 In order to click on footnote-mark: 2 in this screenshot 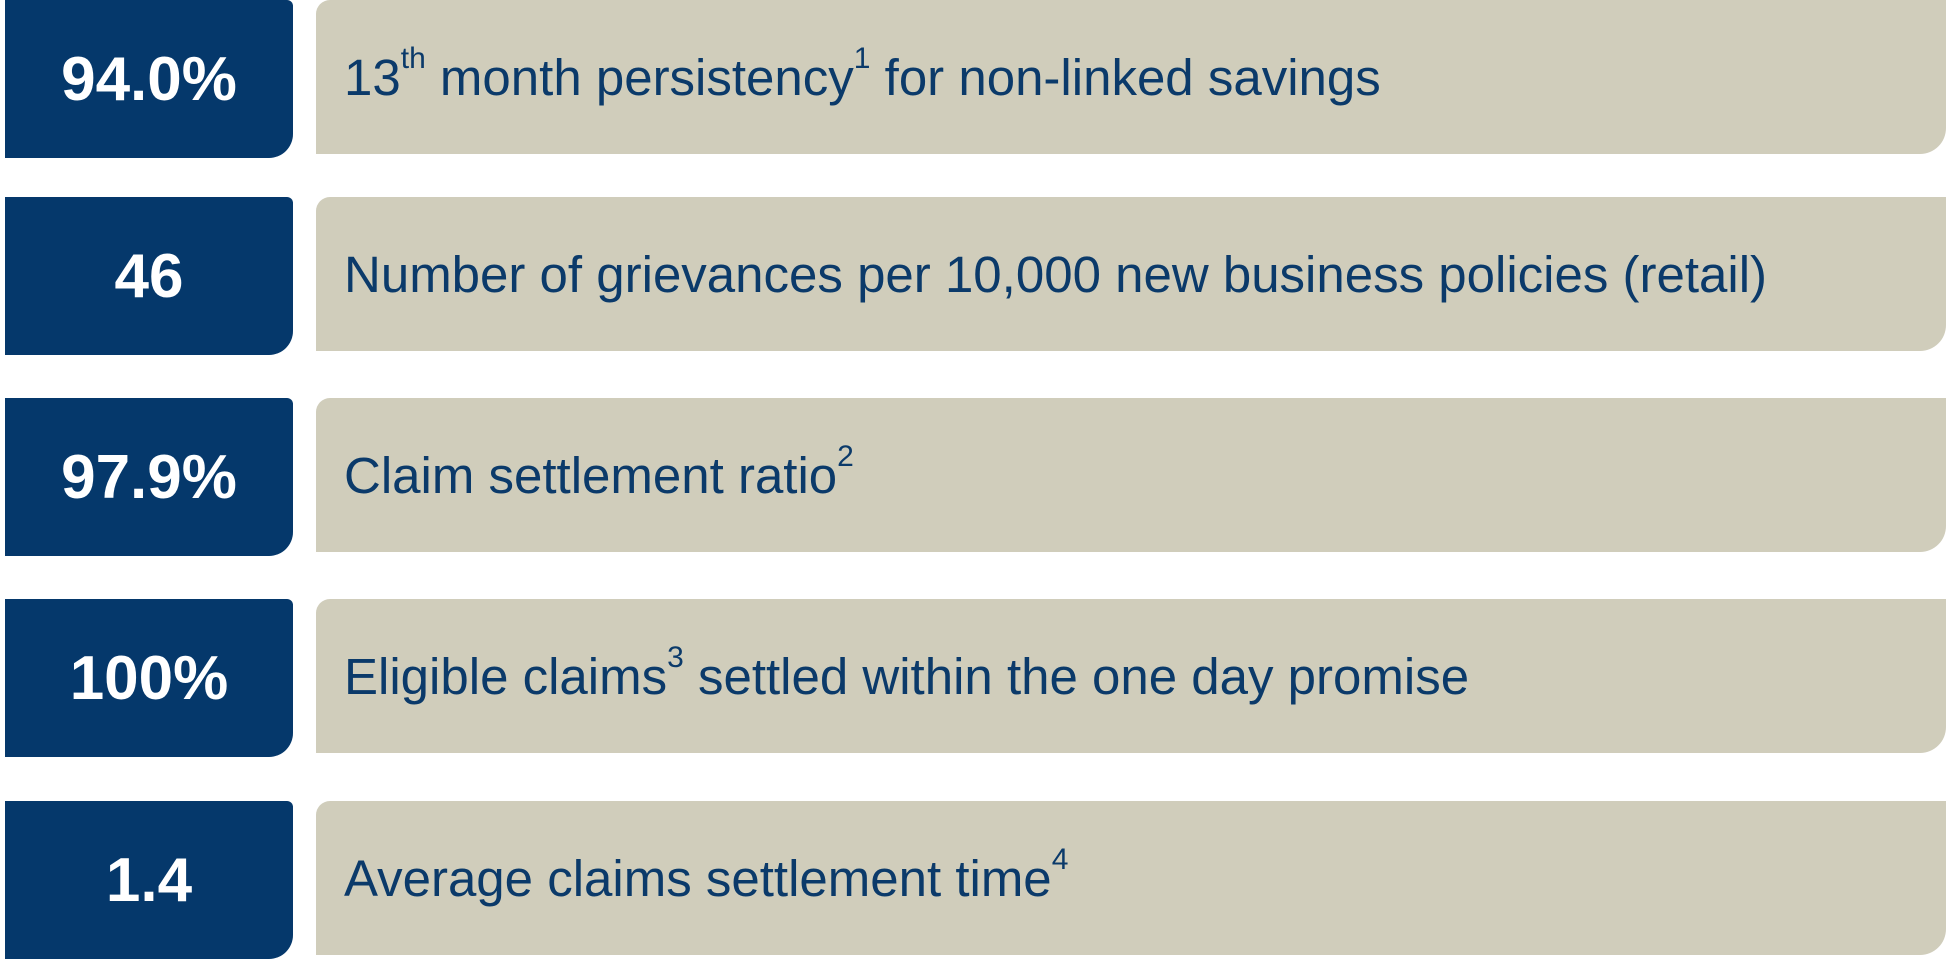, I will do `click(845, 456)`.